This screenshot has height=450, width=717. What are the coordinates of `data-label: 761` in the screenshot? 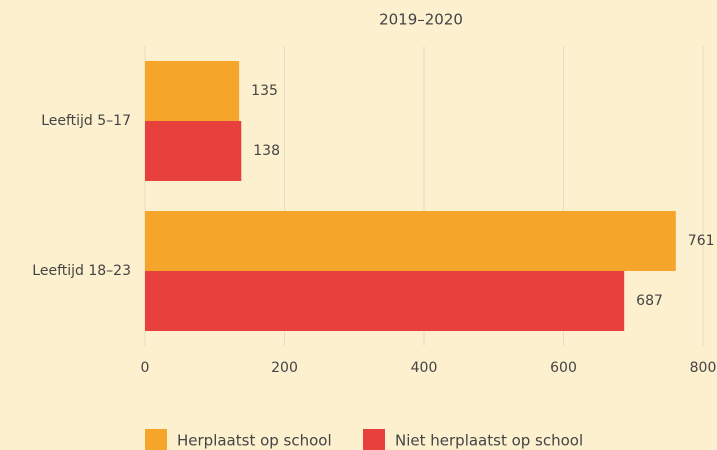 It's located at (701, 241).